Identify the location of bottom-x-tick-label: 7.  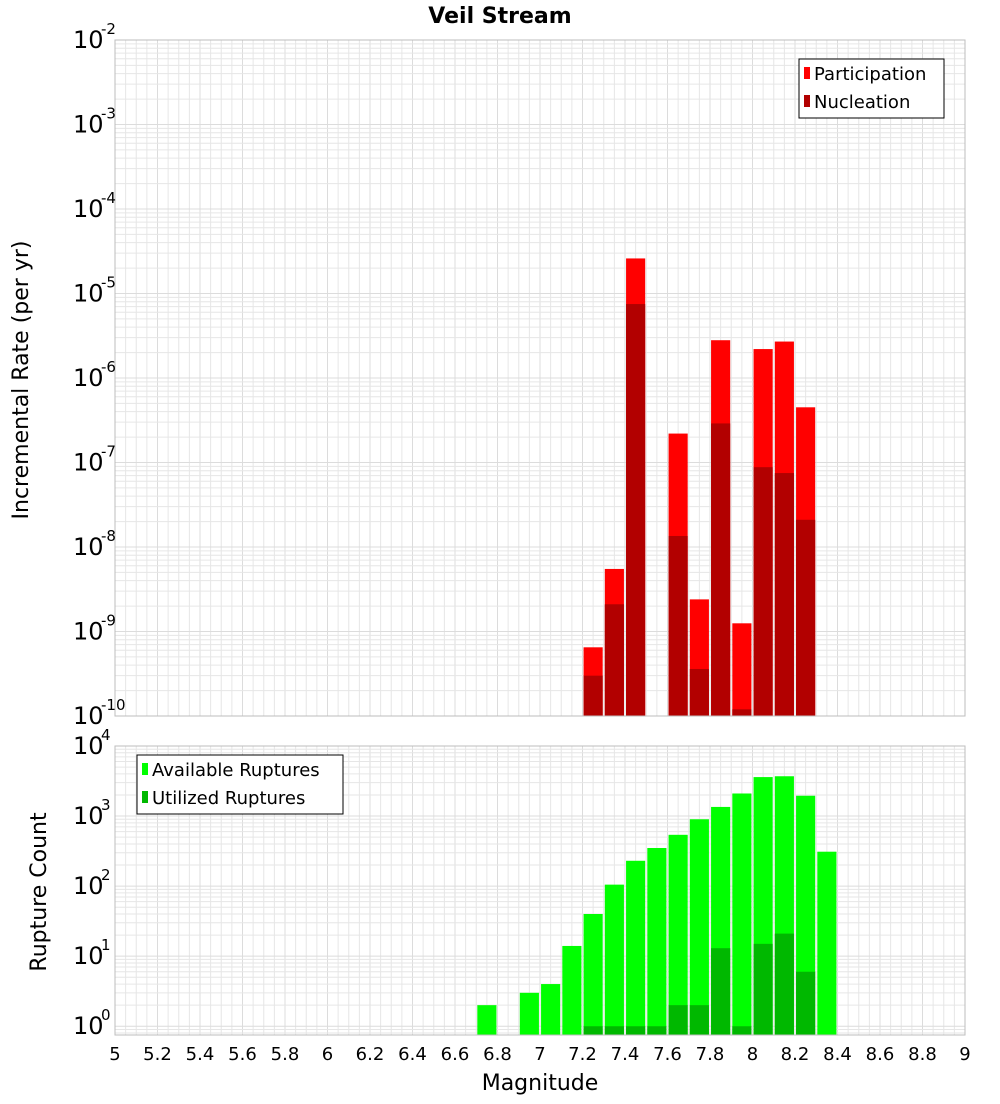
(539, 1054).